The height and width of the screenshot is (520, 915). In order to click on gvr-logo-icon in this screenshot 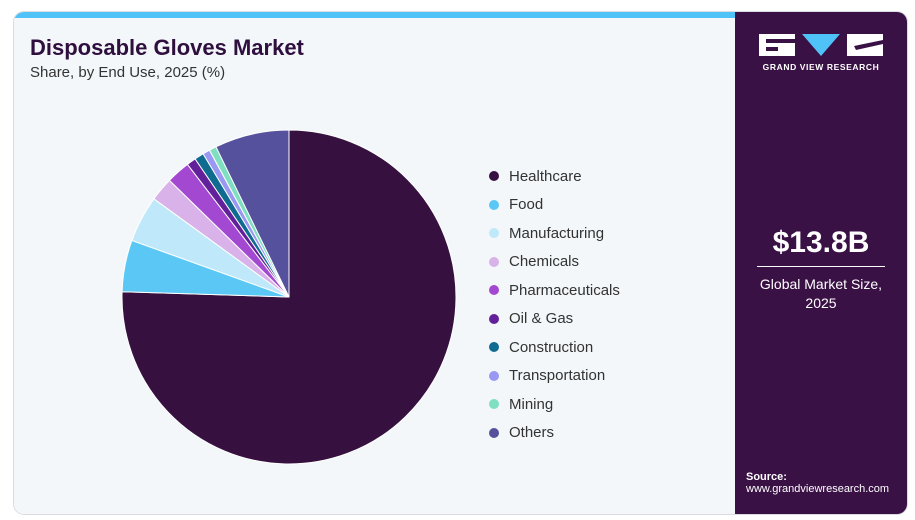, I will do `click(821, 45)`.